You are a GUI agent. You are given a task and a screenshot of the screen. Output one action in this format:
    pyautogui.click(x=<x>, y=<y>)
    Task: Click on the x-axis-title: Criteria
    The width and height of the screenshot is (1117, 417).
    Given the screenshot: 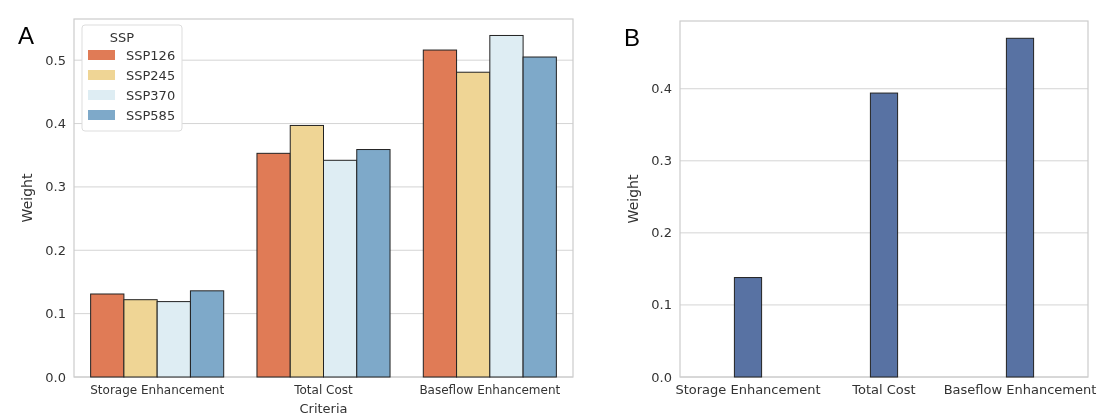 What is the action you would take?
    pyautogui.click(x=323, y=408)
    